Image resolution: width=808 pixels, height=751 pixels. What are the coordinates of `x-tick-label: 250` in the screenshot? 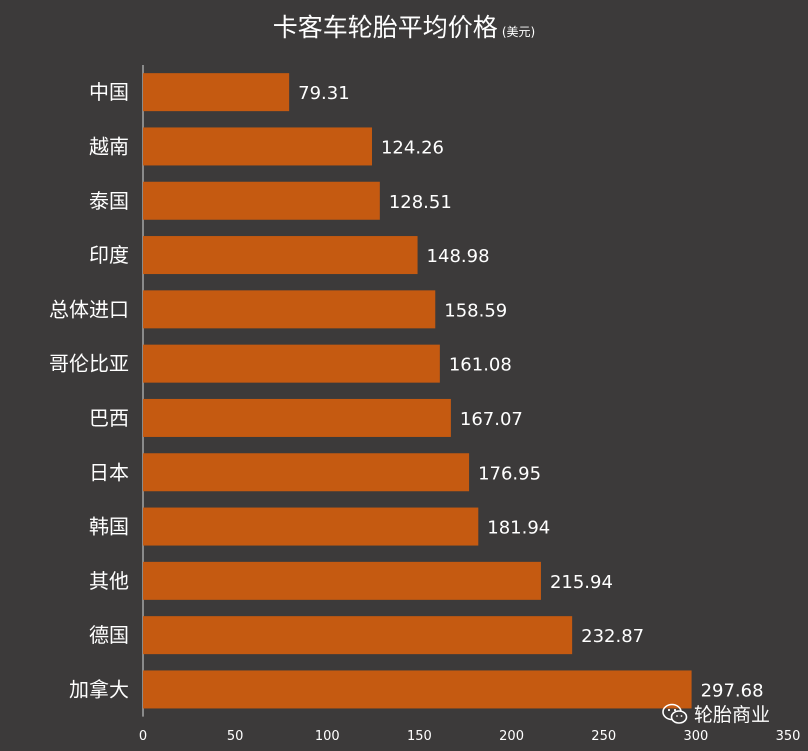 It's located at (603, 736).